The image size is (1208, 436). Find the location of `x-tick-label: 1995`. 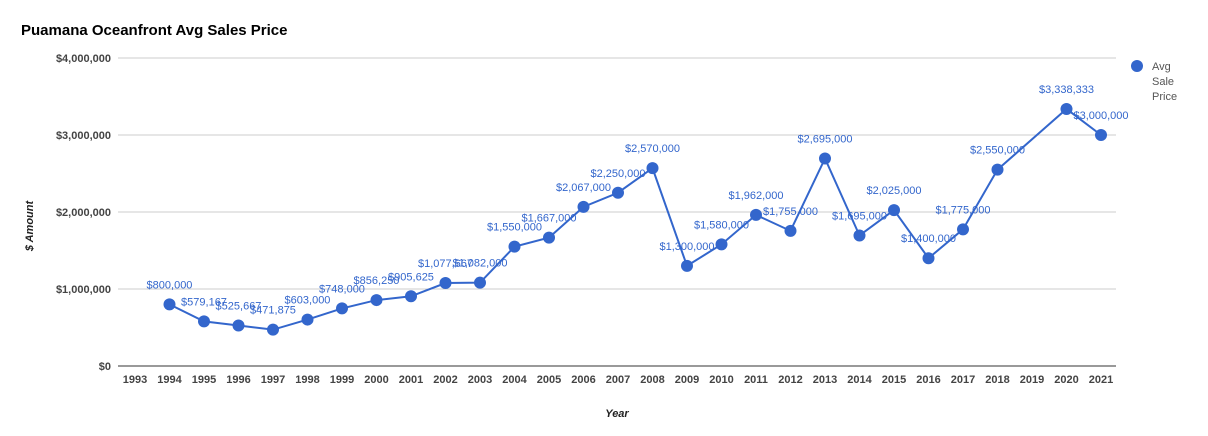

x-tick-label: 1995 is located at coordinates (204, 380).